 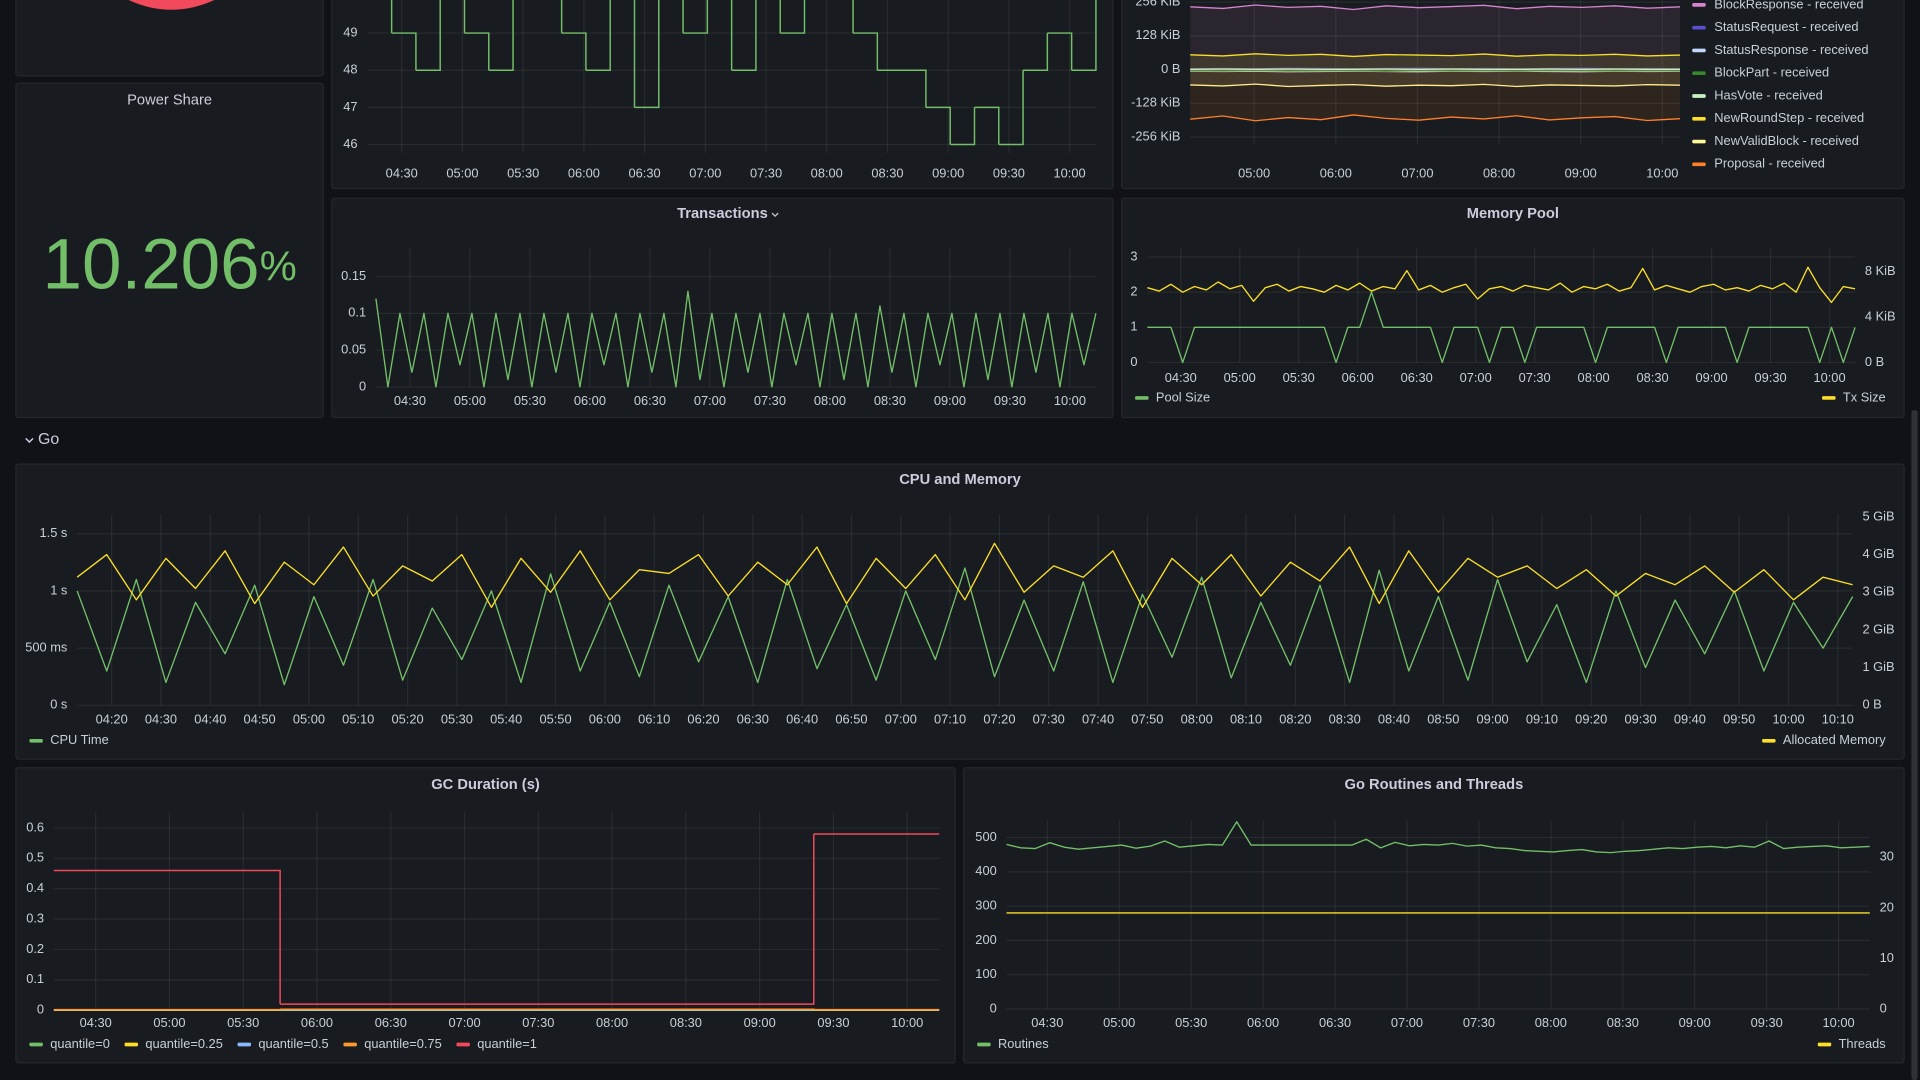 What do you see at coordinates (1435, 61) in the screenshot?
I see `area` at bounding box center [1435, 61].